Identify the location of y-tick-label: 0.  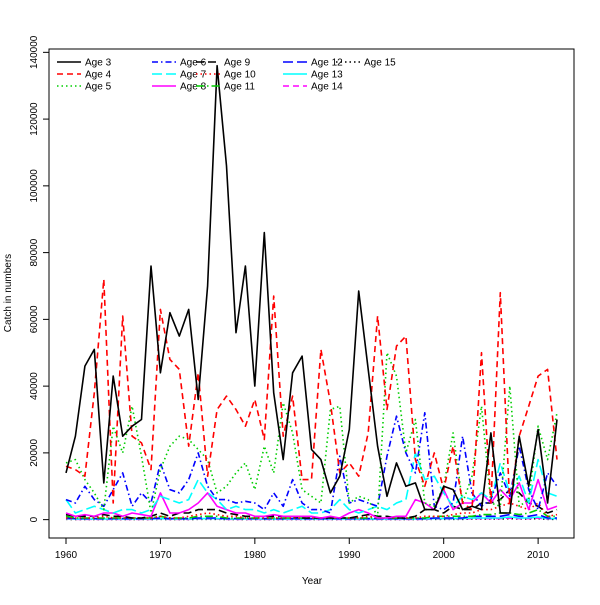
(34, 519).